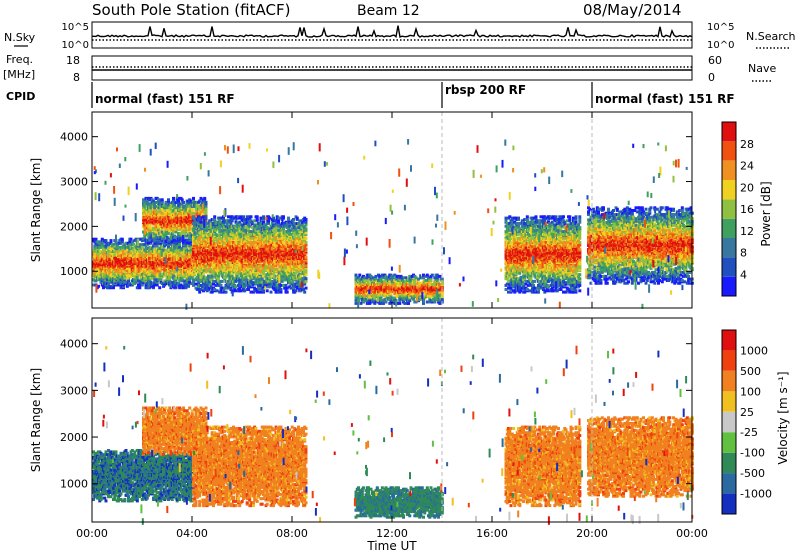 The width and height of the screenshot is (800, 554). Describe the element at coordinates (19, 59) in the screenshot. I see `freq-label: Freq.` at that location.